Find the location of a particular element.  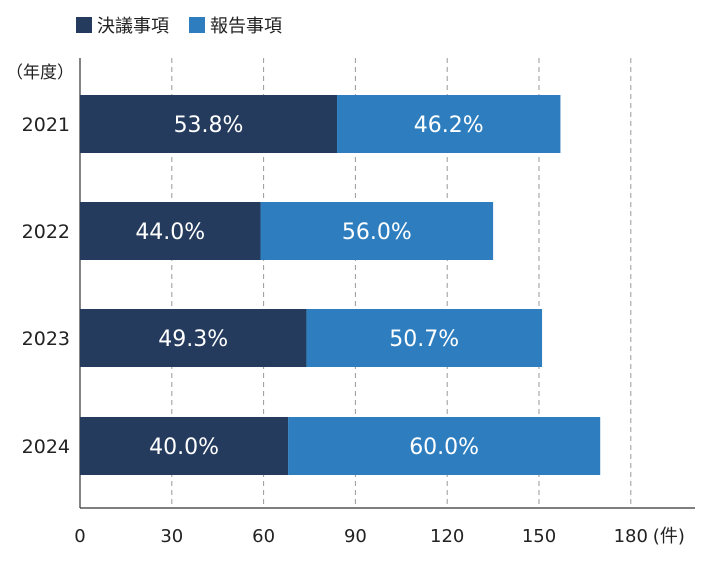

bar-report-2022 is located at coordinates (377, 231).